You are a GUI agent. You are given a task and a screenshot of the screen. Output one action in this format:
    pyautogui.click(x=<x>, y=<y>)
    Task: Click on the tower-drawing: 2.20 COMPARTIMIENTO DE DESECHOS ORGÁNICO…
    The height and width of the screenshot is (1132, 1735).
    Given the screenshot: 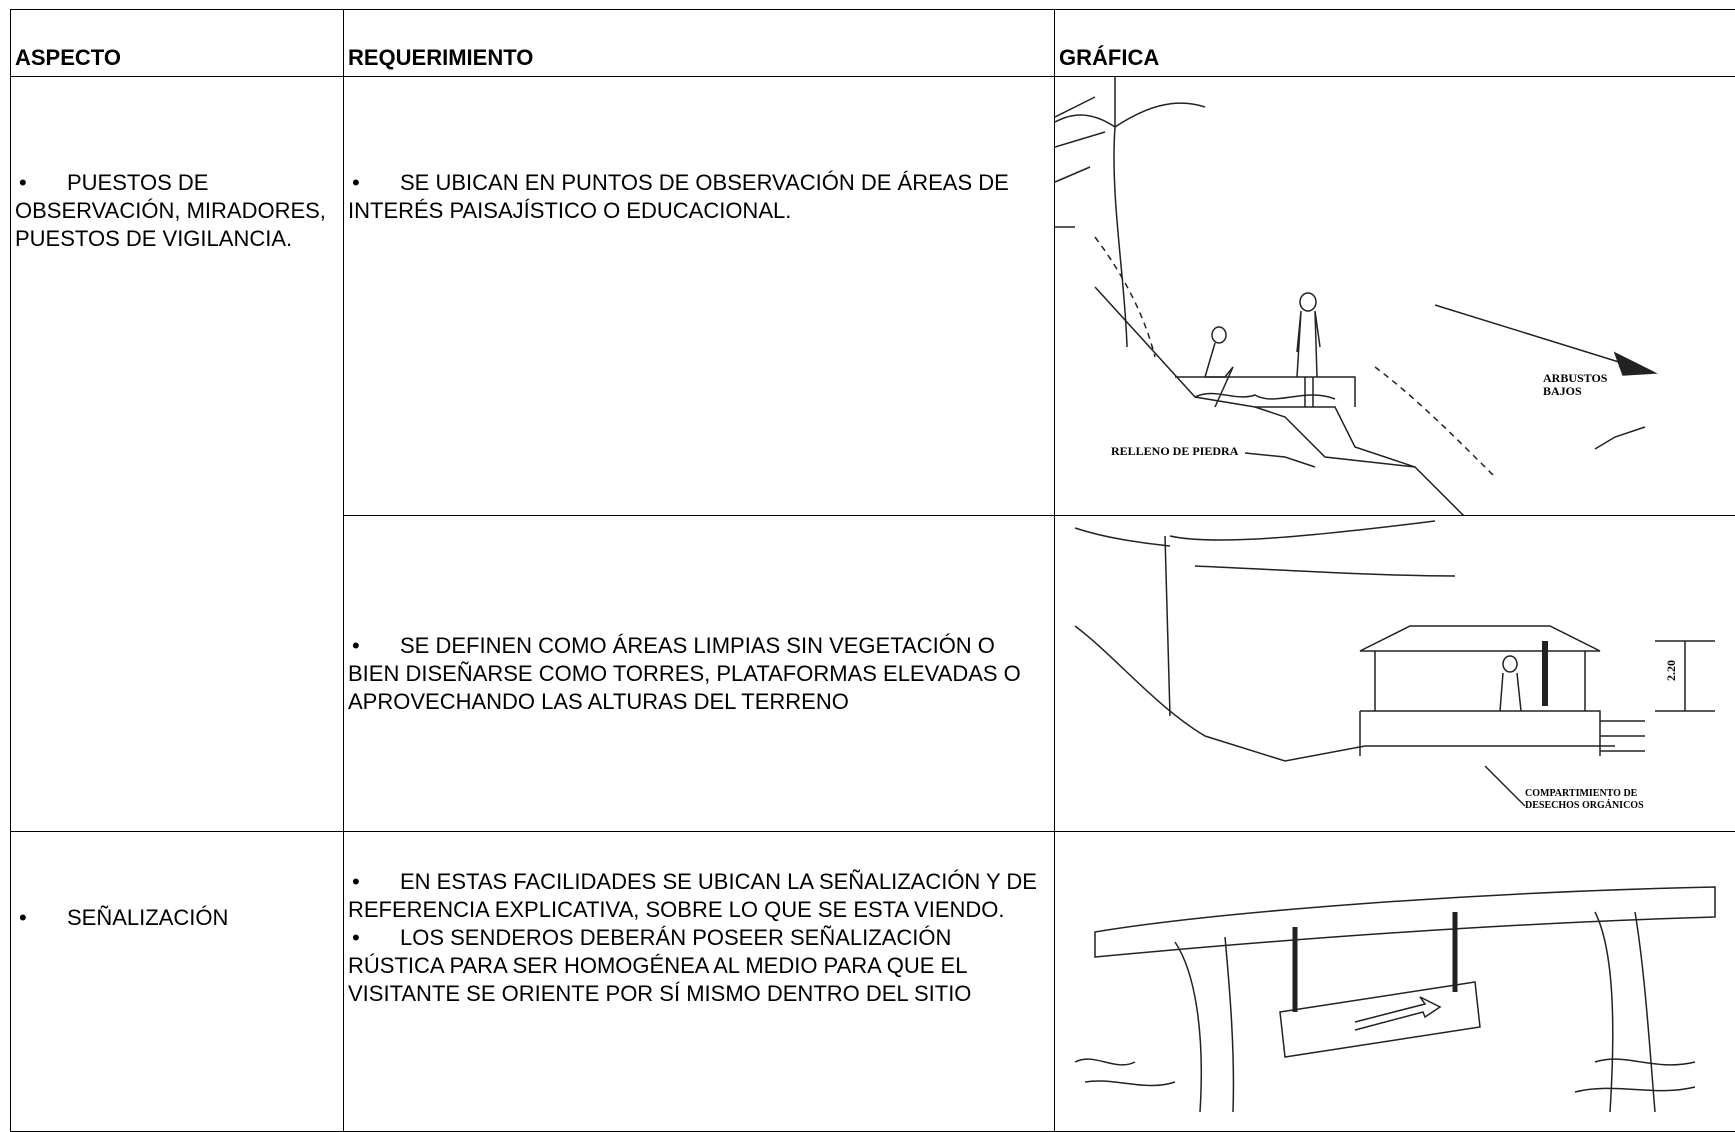 What is the action you would take?
    pyautogui.click(x=1395, y=673)
    